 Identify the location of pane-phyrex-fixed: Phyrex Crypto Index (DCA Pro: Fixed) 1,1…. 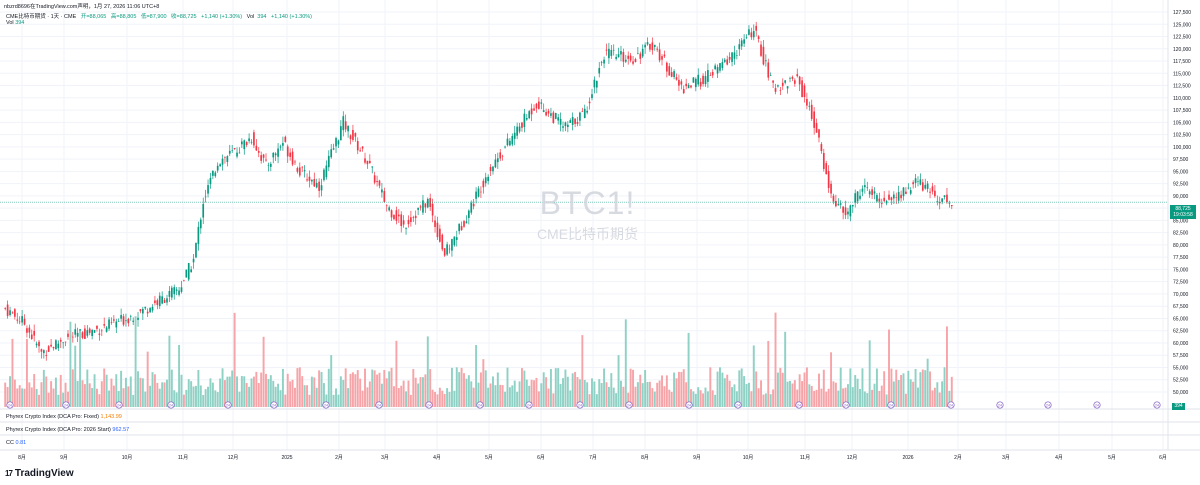
(64, 417).